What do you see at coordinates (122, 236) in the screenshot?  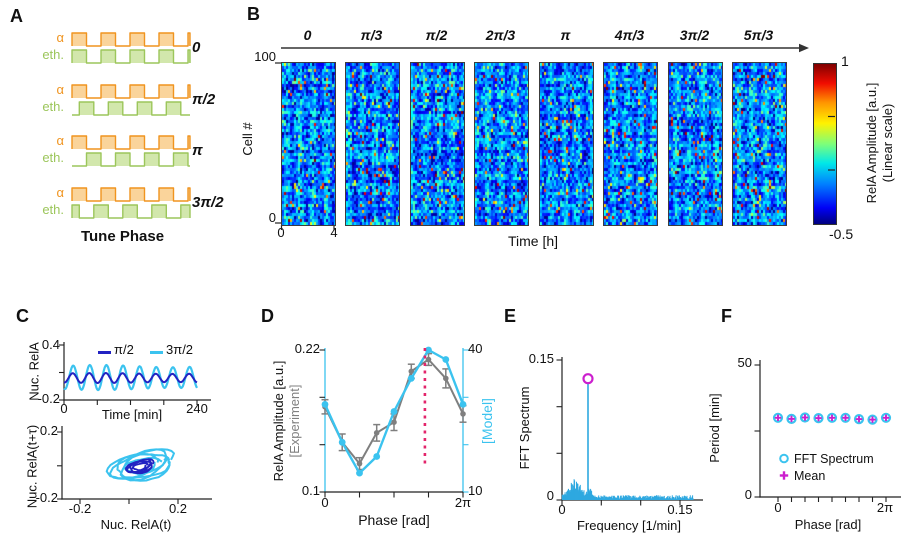 I see `tune-phase-caption: Tune Phase` at bounding box center [122, 236].